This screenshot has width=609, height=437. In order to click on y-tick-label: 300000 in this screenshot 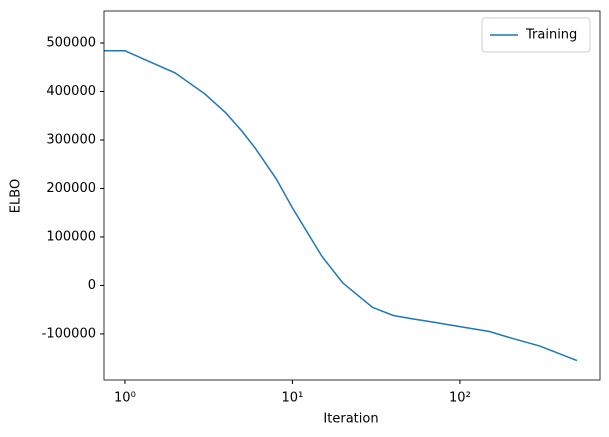, I will do `click(71, 139)`.